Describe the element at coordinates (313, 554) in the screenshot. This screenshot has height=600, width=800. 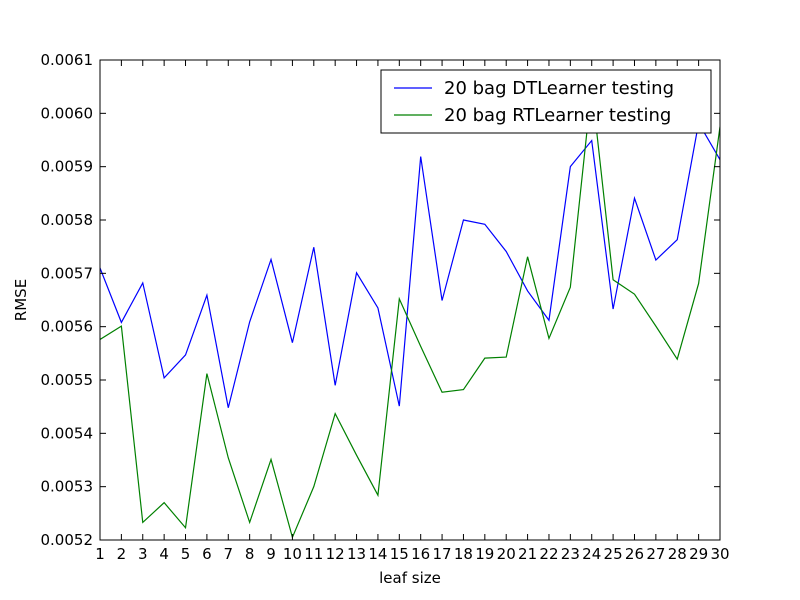
I see `x-tick-label: 11` at that location.